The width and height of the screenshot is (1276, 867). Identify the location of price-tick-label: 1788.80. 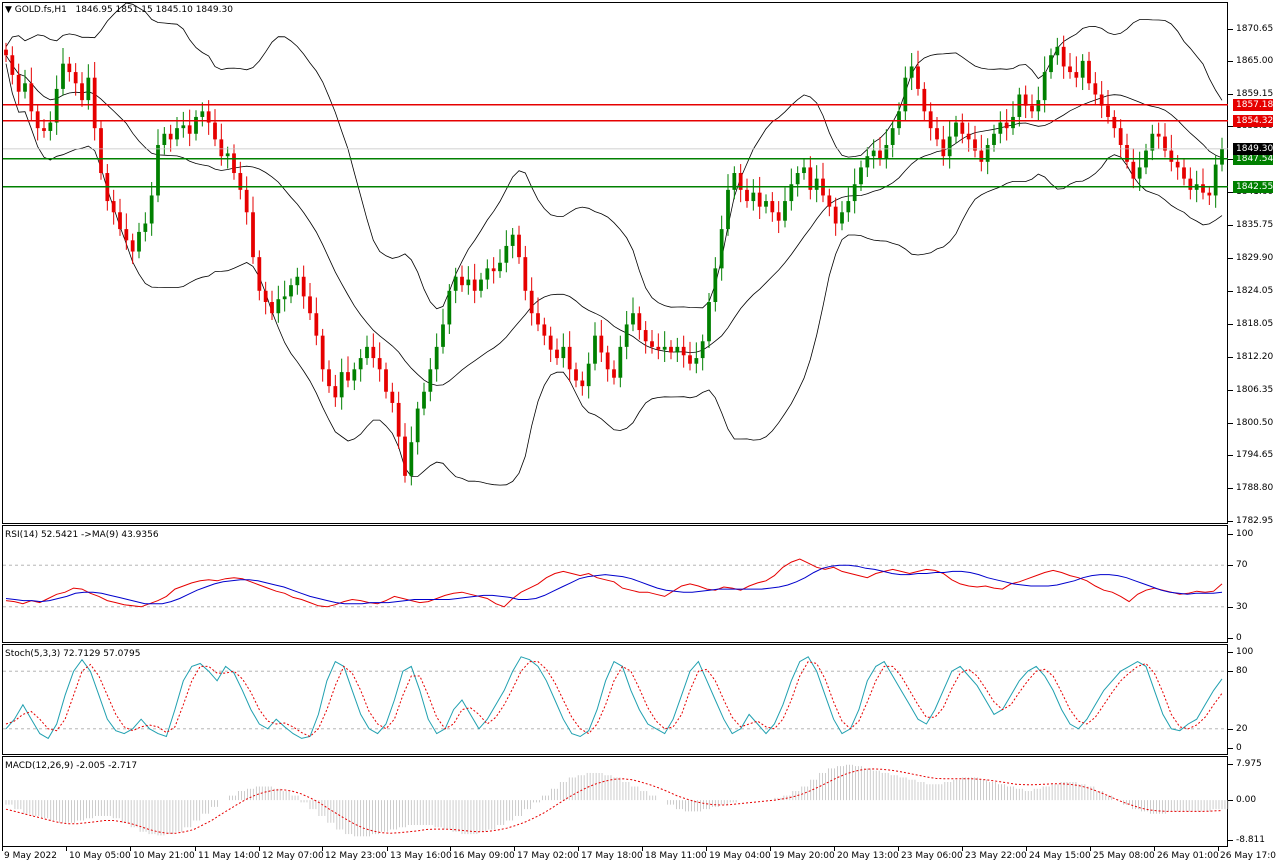
(1255, 488).